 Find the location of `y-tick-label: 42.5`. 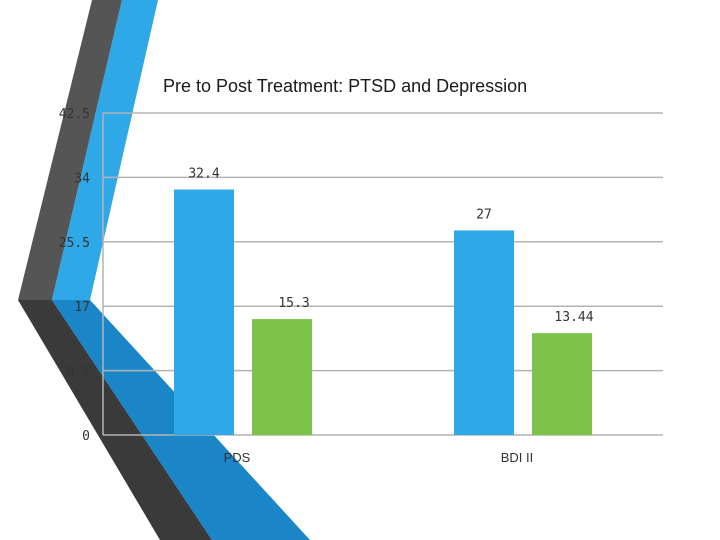

y-tick-label: 42.5 is located at coordinates (74, 114).